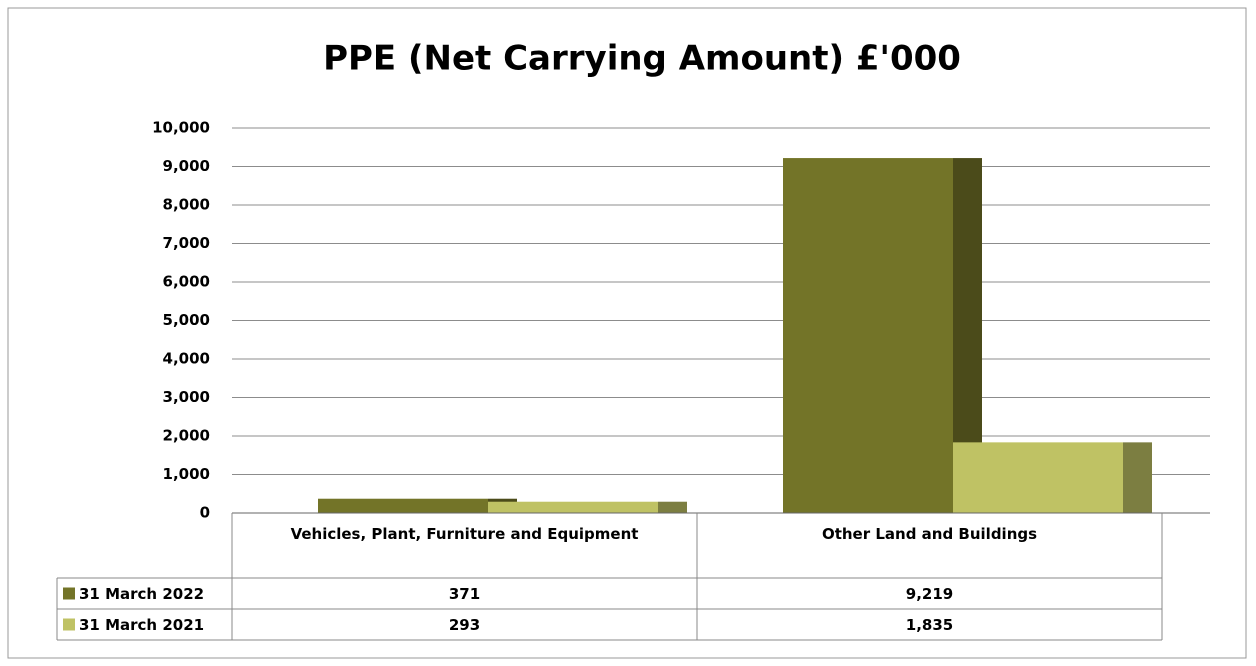  What do you see at coordinates (464, 594) in the screenshot?
I see `data-label: 371` at bounding box center [464, 594].